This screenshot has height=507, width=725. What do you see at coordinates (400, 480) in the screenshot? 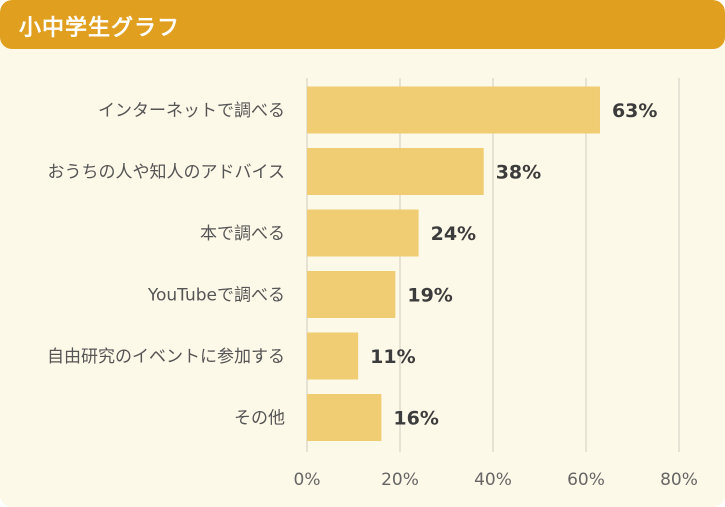
I see `x-tick-label: 20%` at bounding box center [400, 480].